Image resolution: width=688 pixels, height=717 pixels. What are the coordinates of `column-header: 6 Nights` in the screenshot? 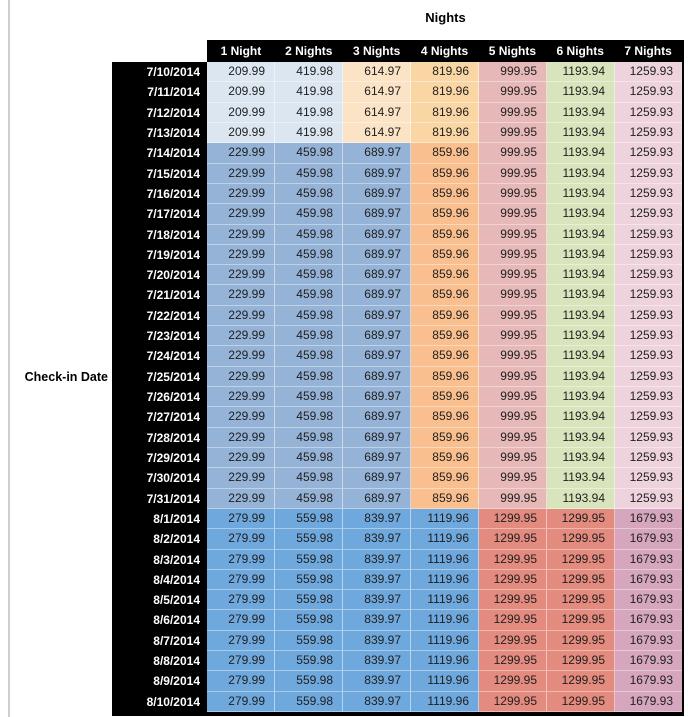 It's located at (580, 51).